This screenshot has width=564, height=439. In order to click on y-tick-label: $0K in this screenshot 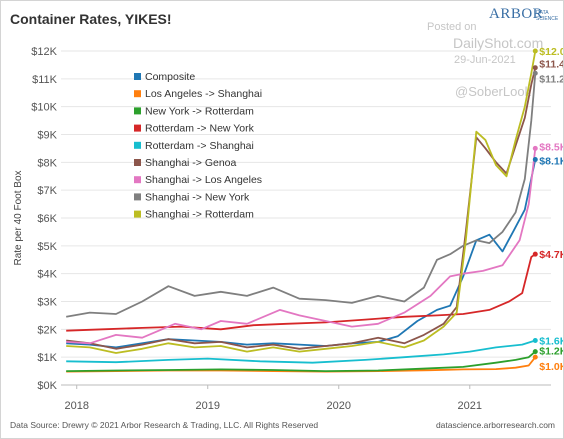, I will do `click(47, 386)`.